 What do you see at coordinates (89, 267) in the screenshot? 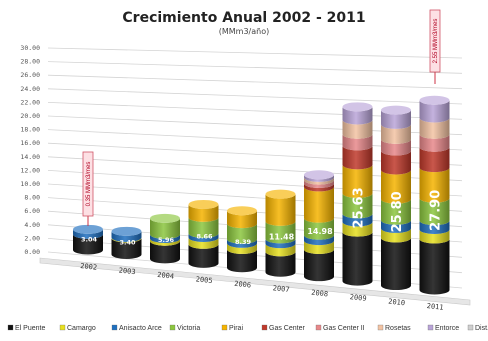
I see `x-tick-label: 2002` at bounding box center [89, 267].